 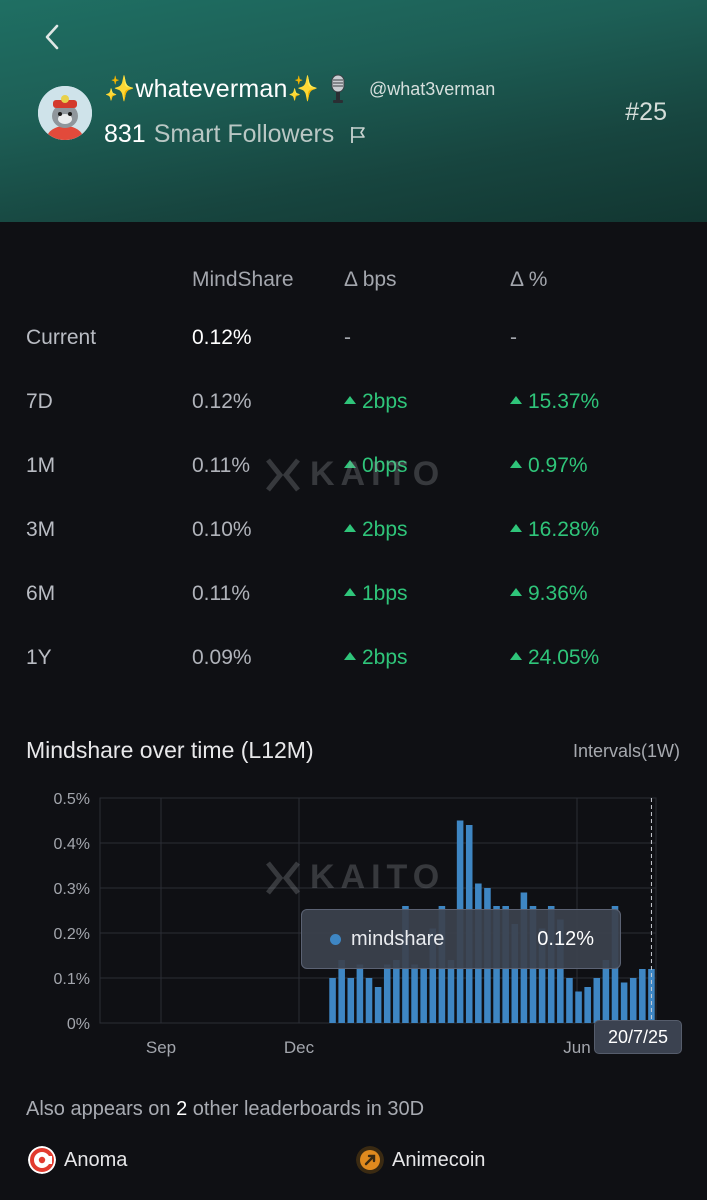 What do you see at coordinates (72, 799) in the screenshot?
I see `y-tick-label: 0.5%` at bounding box center [72, 799].